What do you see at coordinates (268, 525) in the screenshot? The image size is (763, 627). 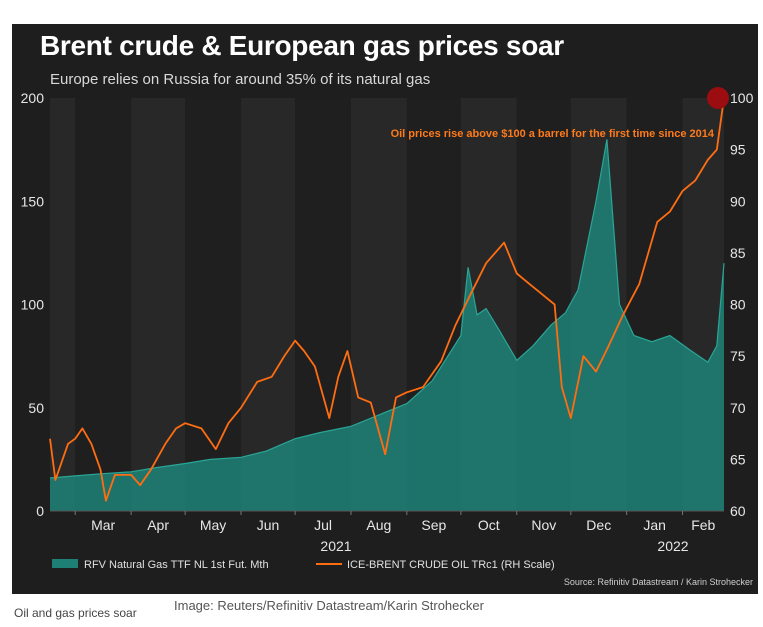 I see `x-tick-label: Jun` at bounding box center [268, 525].